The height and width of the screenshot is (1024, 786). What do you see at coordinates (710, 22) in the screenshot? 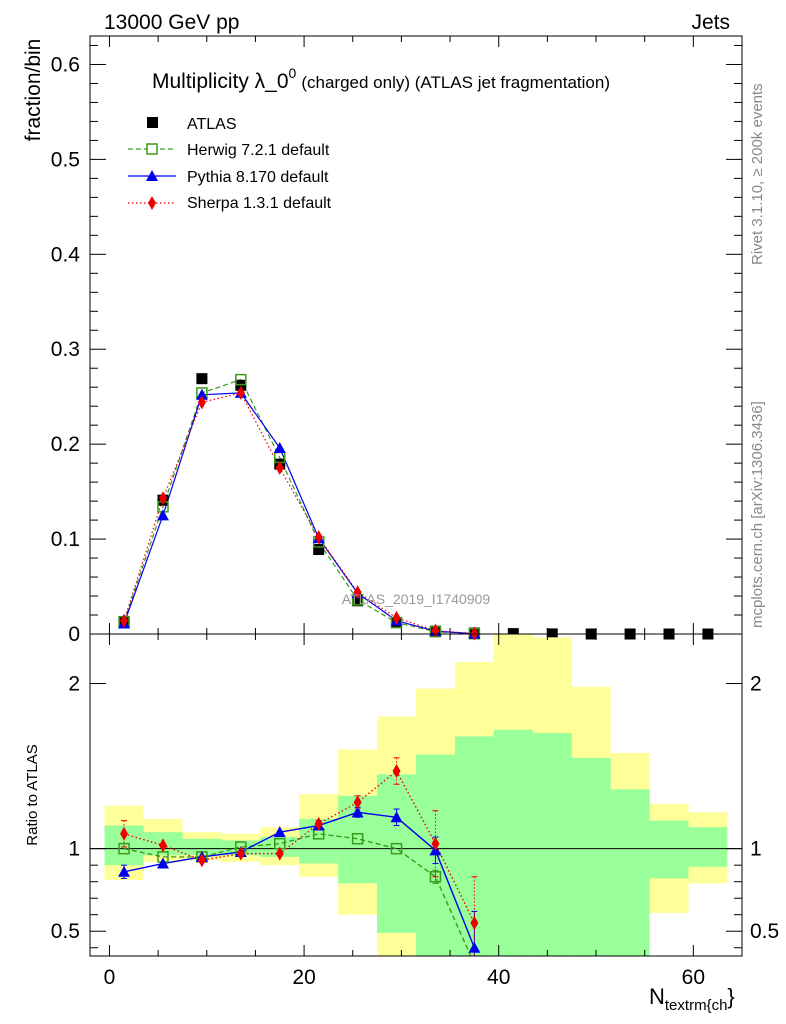
I see `header-right: Jets` at bounding box center [710, 22].